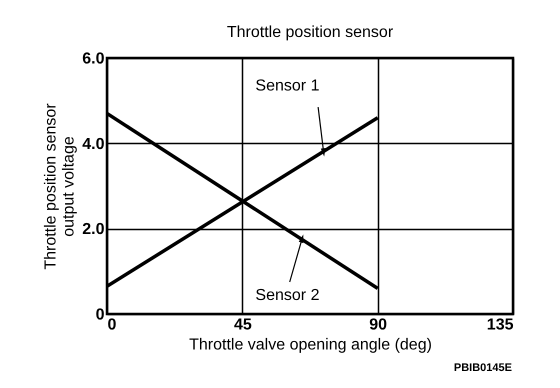 The width and height of the screenshot is (560, 388). What do you see at coordinates (243, 325) in the screenshot?
I see `x-tick-label: 45` at bounding box center [243, 325].